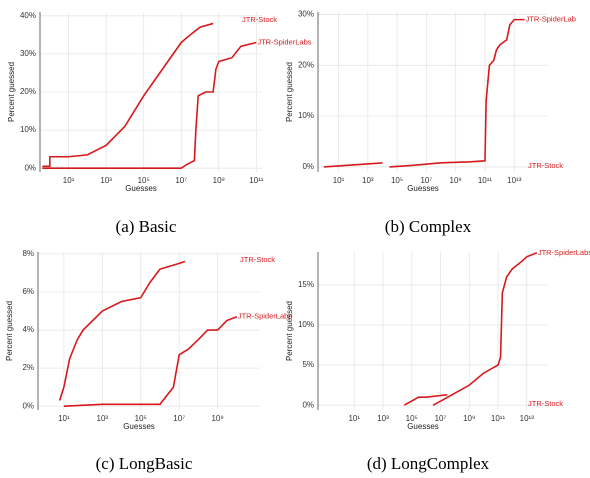  What do you see at coordinates (551, 19) in the screenshot?
I see `series-label: JTR-SpiderLab` at bounding box center [551, 19].